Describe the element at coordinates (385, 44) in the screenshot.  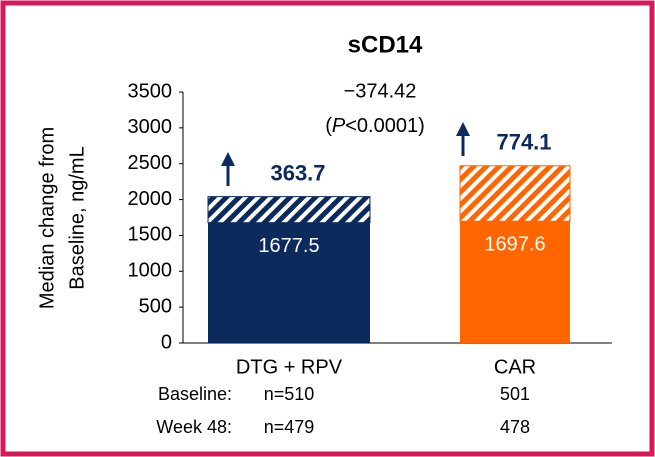
I see `chart-title: sCD14` at that location.